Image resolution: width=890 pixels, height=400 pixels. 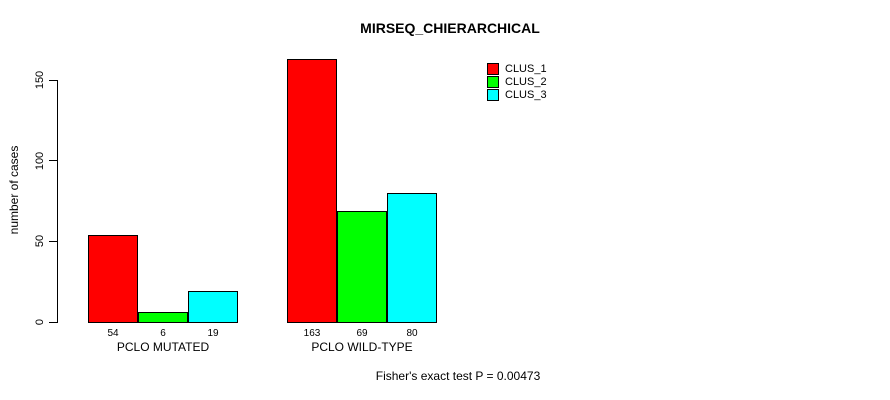 What do you see at coordinates (412, 258) in the screenshot?
I see `bar-clus_3-pclo-wild-type` at bounding box center [412, 258].